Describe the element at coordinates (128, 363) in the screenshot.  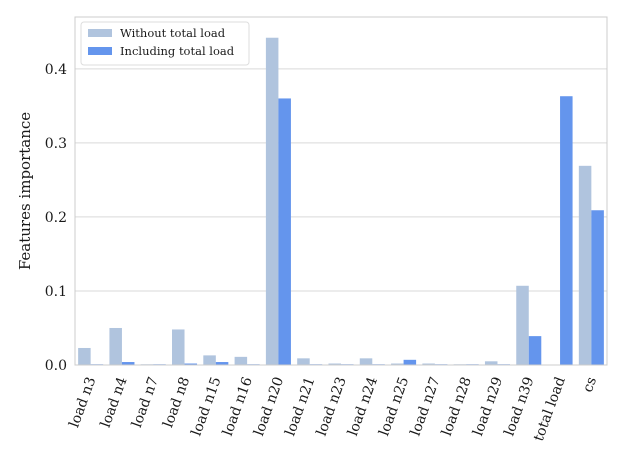
I see `bar-including-total-load-load-n4` at that location.